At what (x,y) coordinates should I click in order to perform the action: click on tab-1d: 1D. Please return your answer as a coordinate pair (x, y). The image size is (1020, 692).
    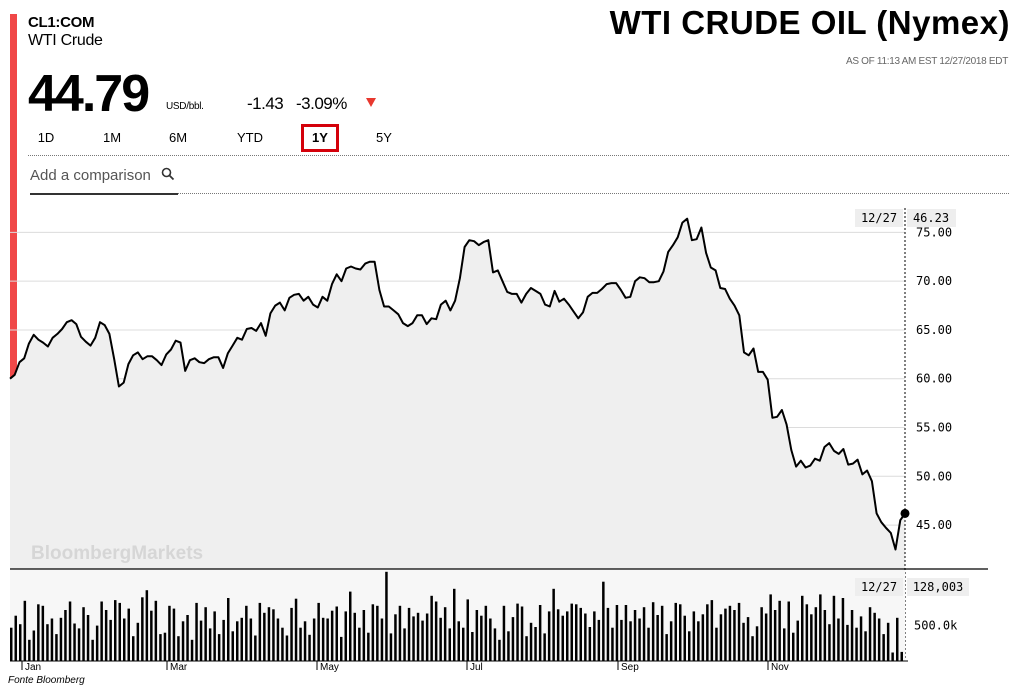
    Looking at the image, I should click on (46, 137).